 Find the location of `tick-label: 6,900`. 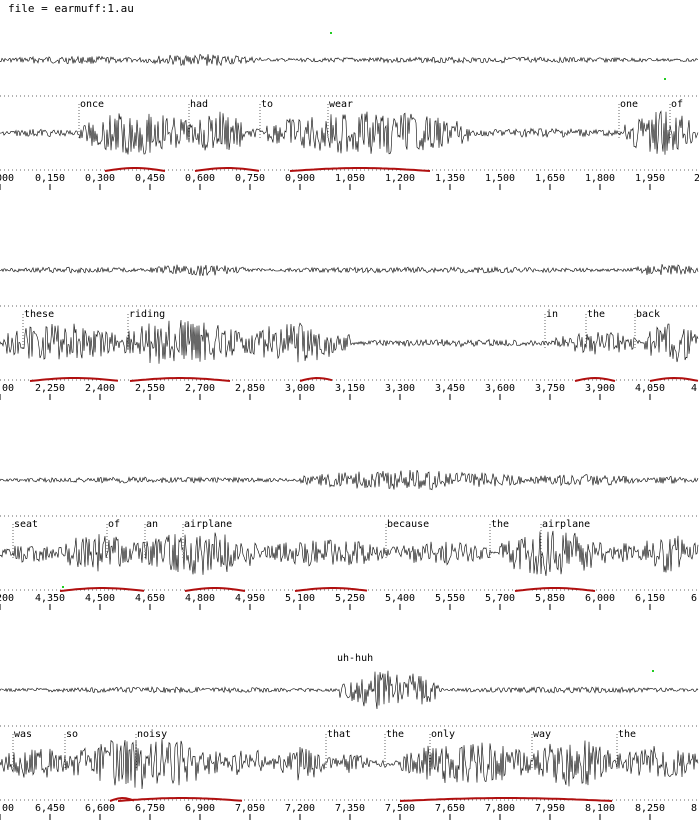

tick-label: 6,900 is located at coordinates (200, 808).